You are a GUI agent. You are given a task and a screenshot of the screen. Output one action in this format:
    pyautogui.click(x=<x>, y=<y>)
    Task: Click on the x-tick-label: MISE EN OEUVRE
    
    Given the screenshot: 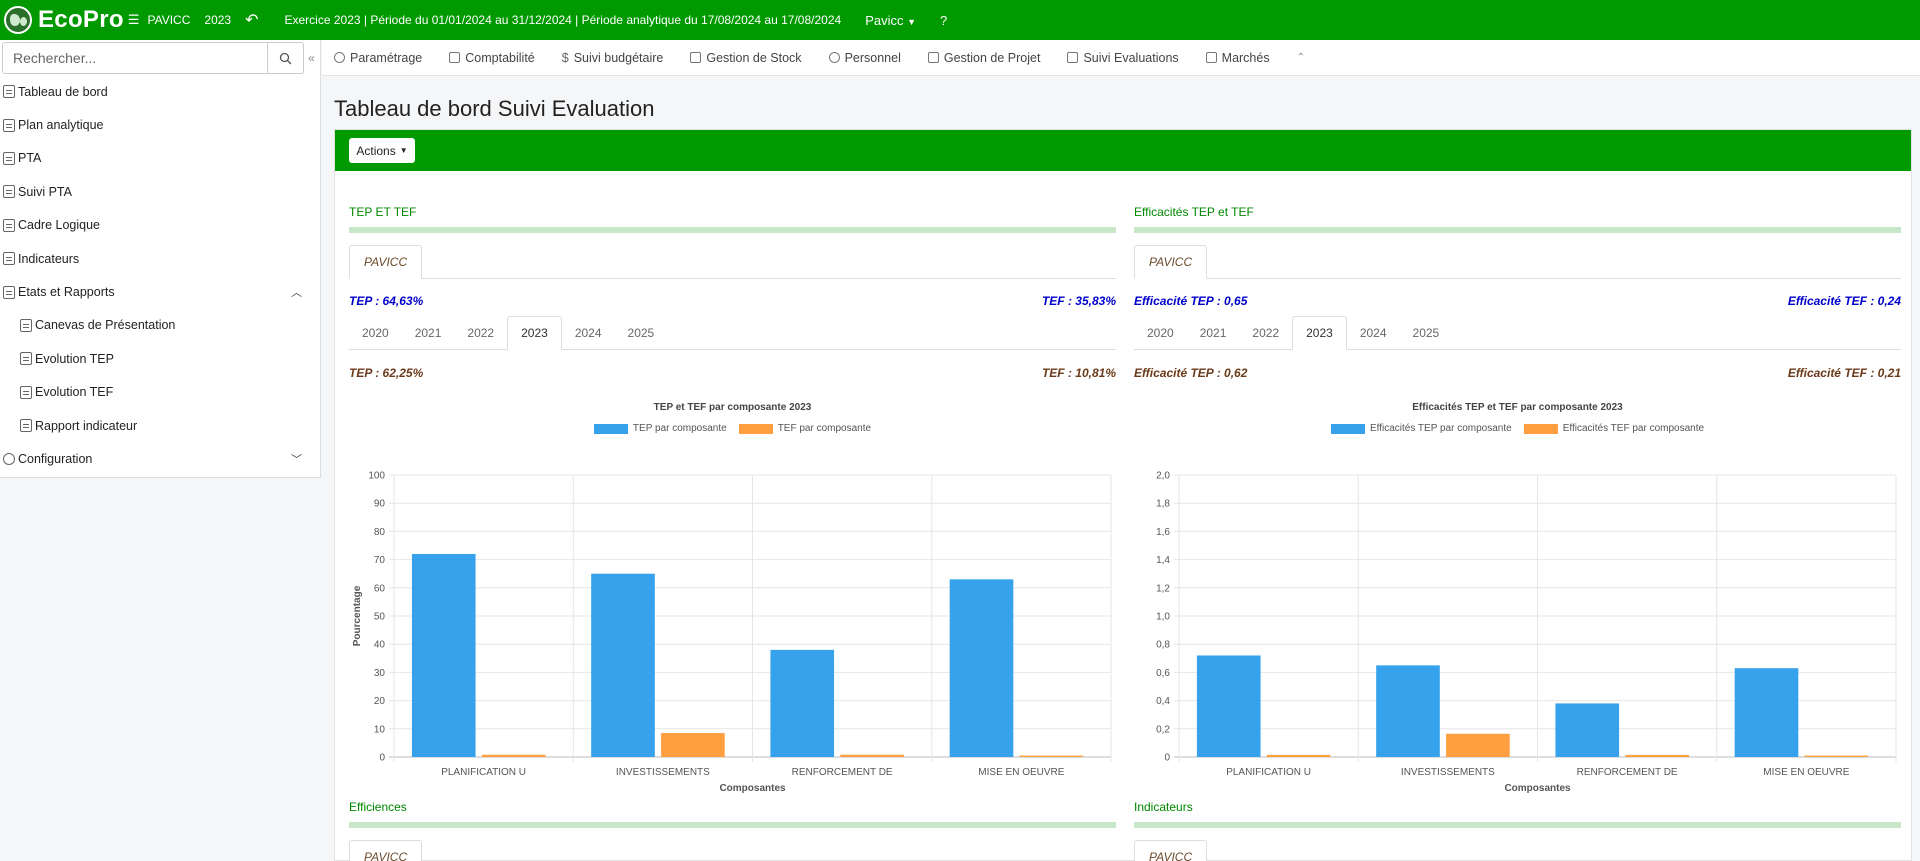 What is the action you would take?
    pyautogui.click(x=1806, y=772)
    